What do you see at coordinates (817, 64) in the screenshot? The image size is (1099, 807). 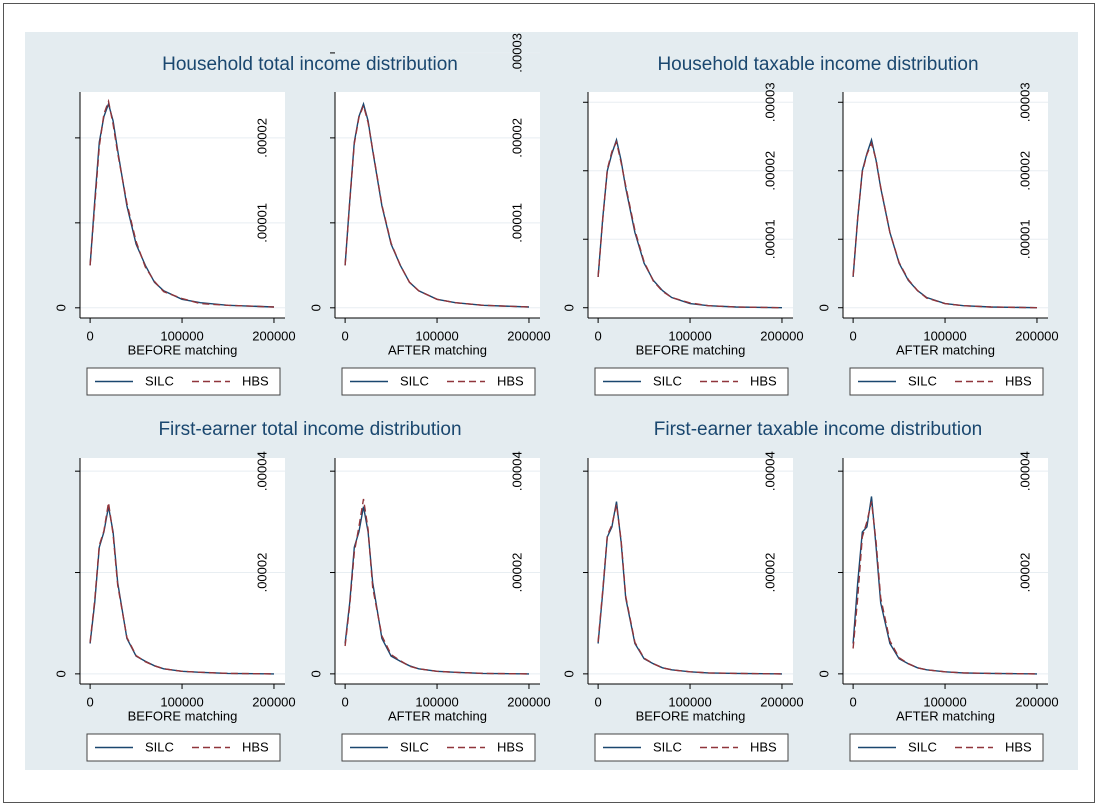 I see `chart-title: Household taxable income distribution` at bounding box center [817, 64].